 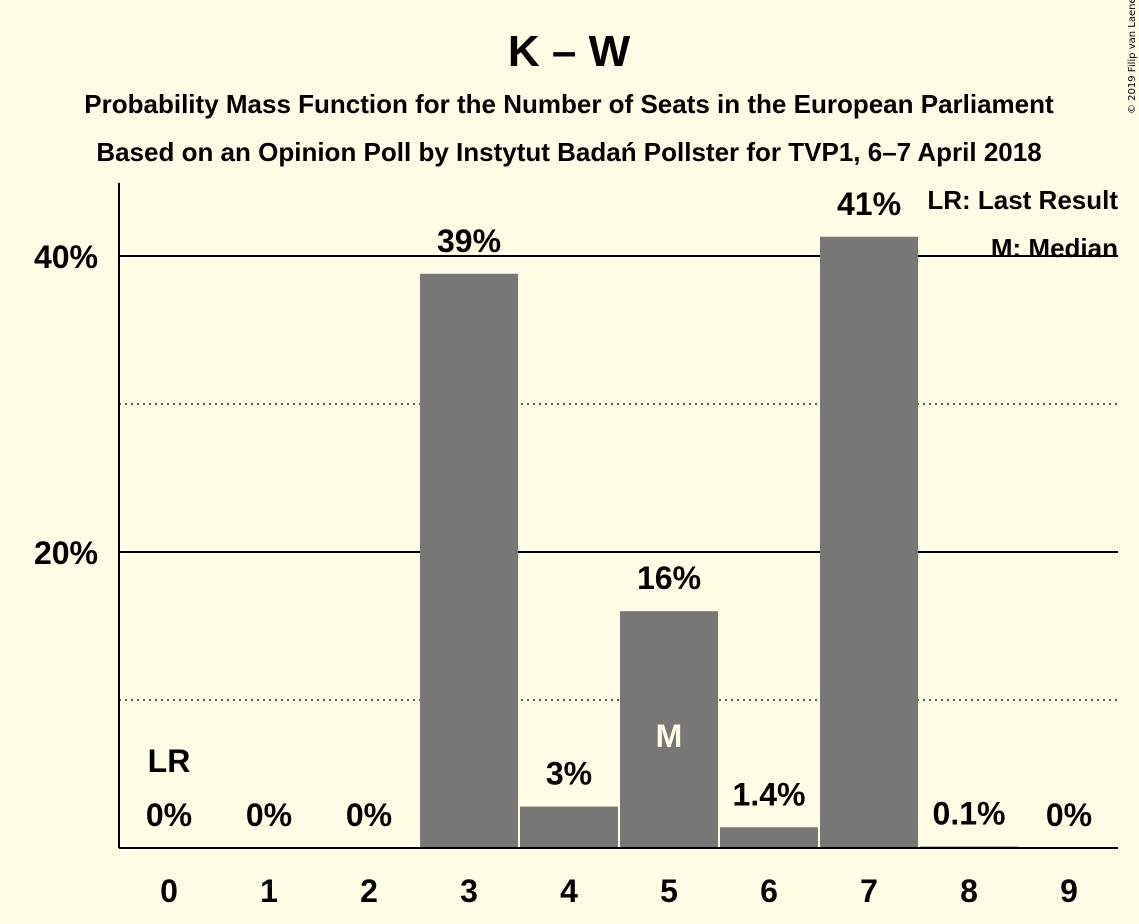 What do you see at coordinates (769, 794) in the screenshot?
I see `bar-value-label: 1.4%` at bounding box center [769, 794].